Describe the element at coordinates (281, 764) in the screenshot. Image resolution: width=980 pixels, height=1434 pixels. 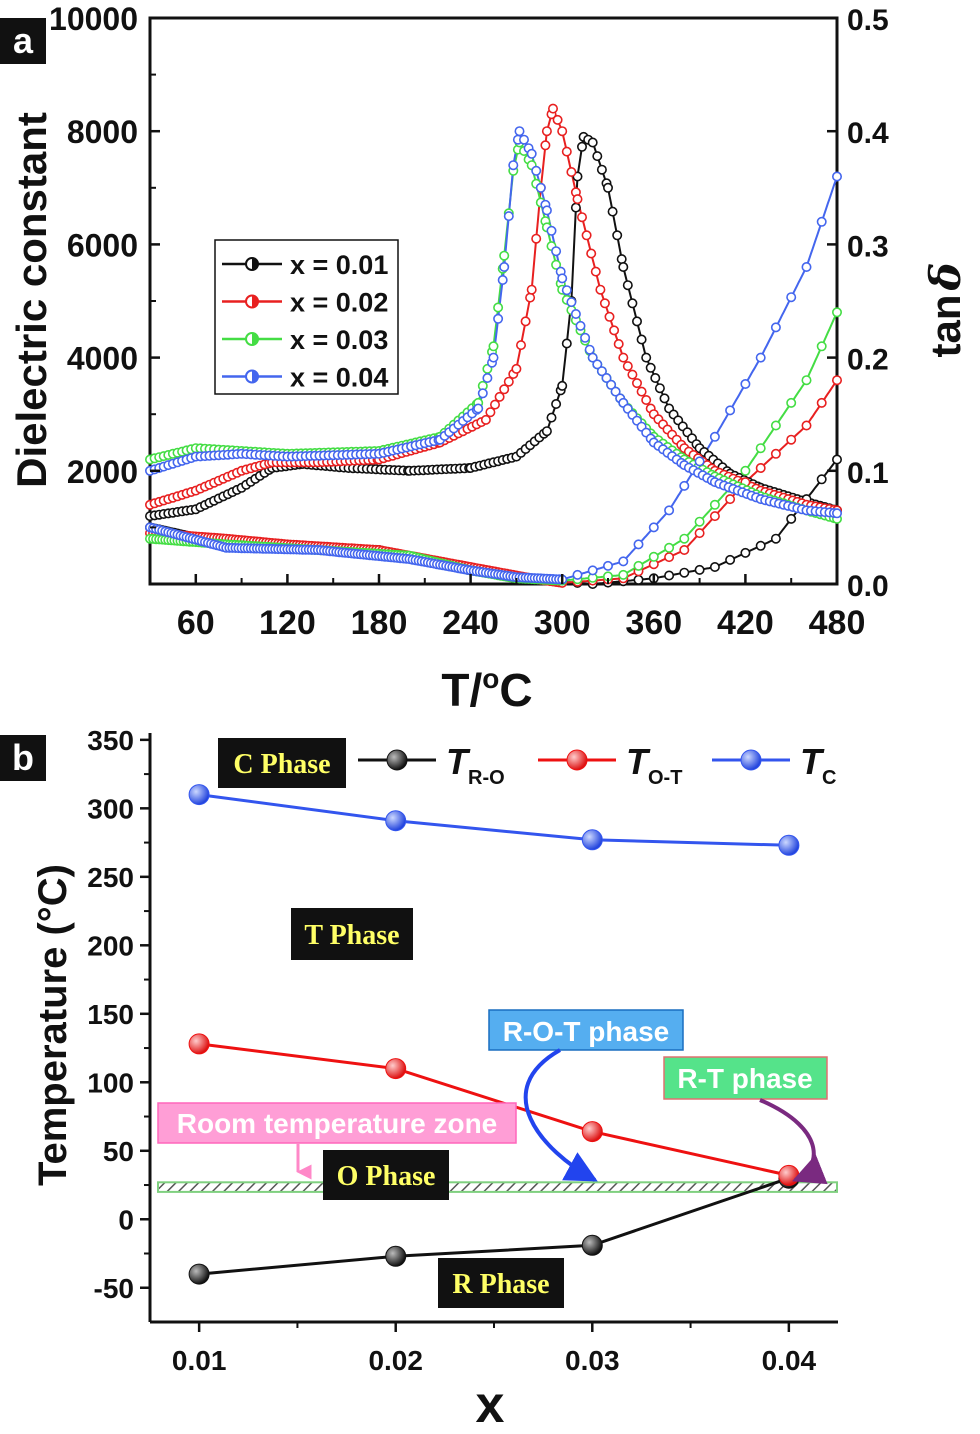
I see `c-phase-label: C Phase` at that location.